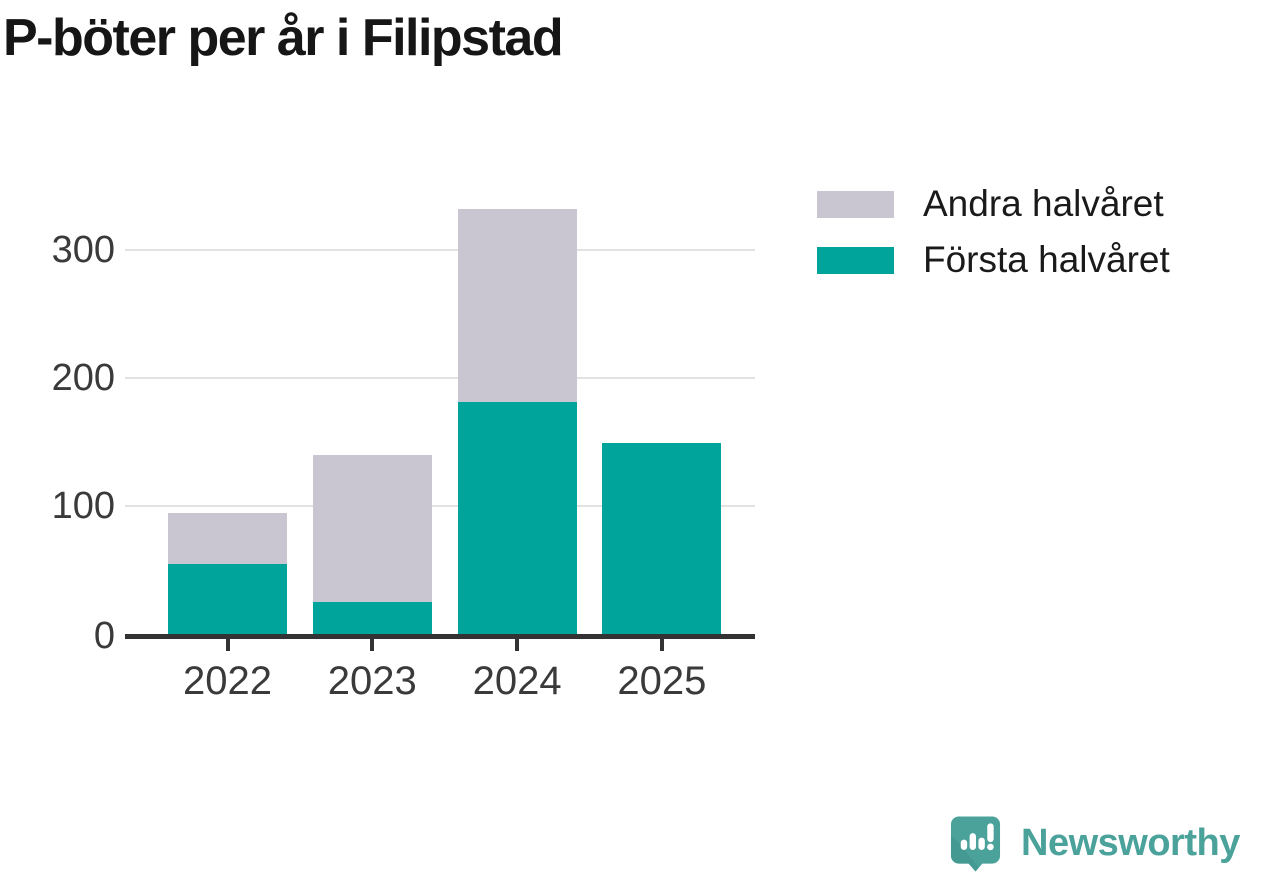 Image resolution: width=1262 pixels, height=879 pixels. What do you see at coordinates (517, 681) in the screenshot?
I see `x-tick-label-2024: 2024` at bounding box center [517, 681].